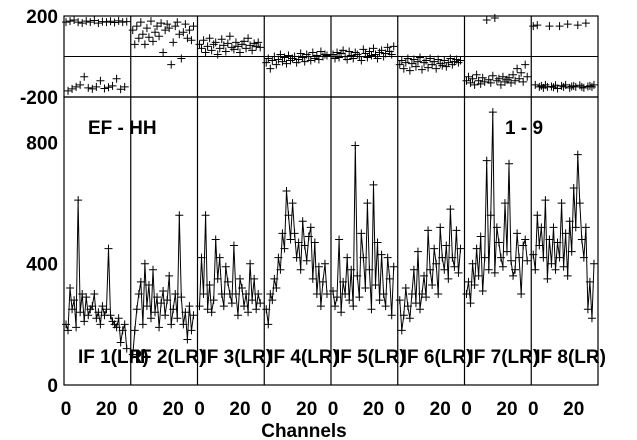  Describe the element at coordinates (113, 357) in the screenshot. I see `series-label: IF 1(LR)` at that location.